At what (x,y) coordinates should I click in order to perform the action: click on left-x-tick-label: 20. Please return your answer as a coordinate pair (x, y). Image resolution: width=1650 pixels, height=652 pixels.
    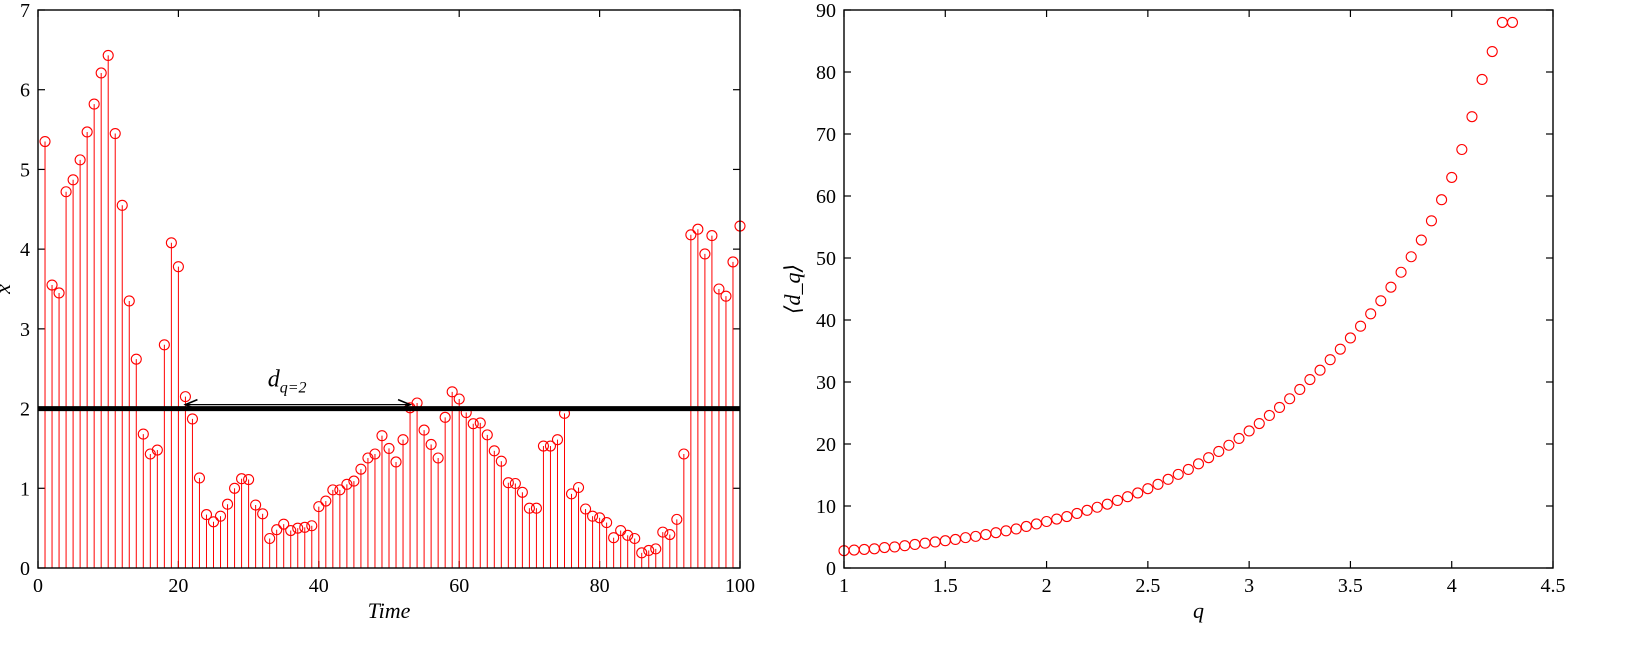
    Looking at the image, I should click on (178, 586).